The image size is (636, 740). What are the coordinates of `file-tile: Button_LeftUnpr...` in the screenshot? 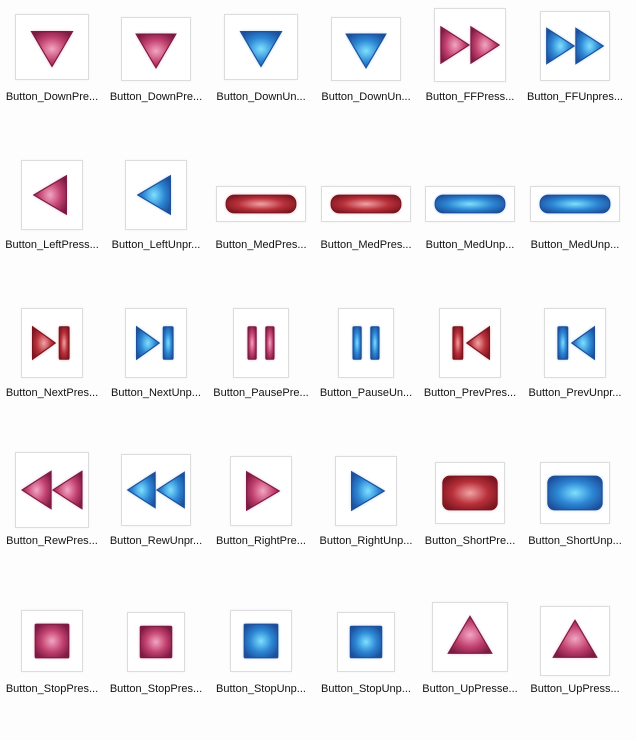 It's located at (156, 222).